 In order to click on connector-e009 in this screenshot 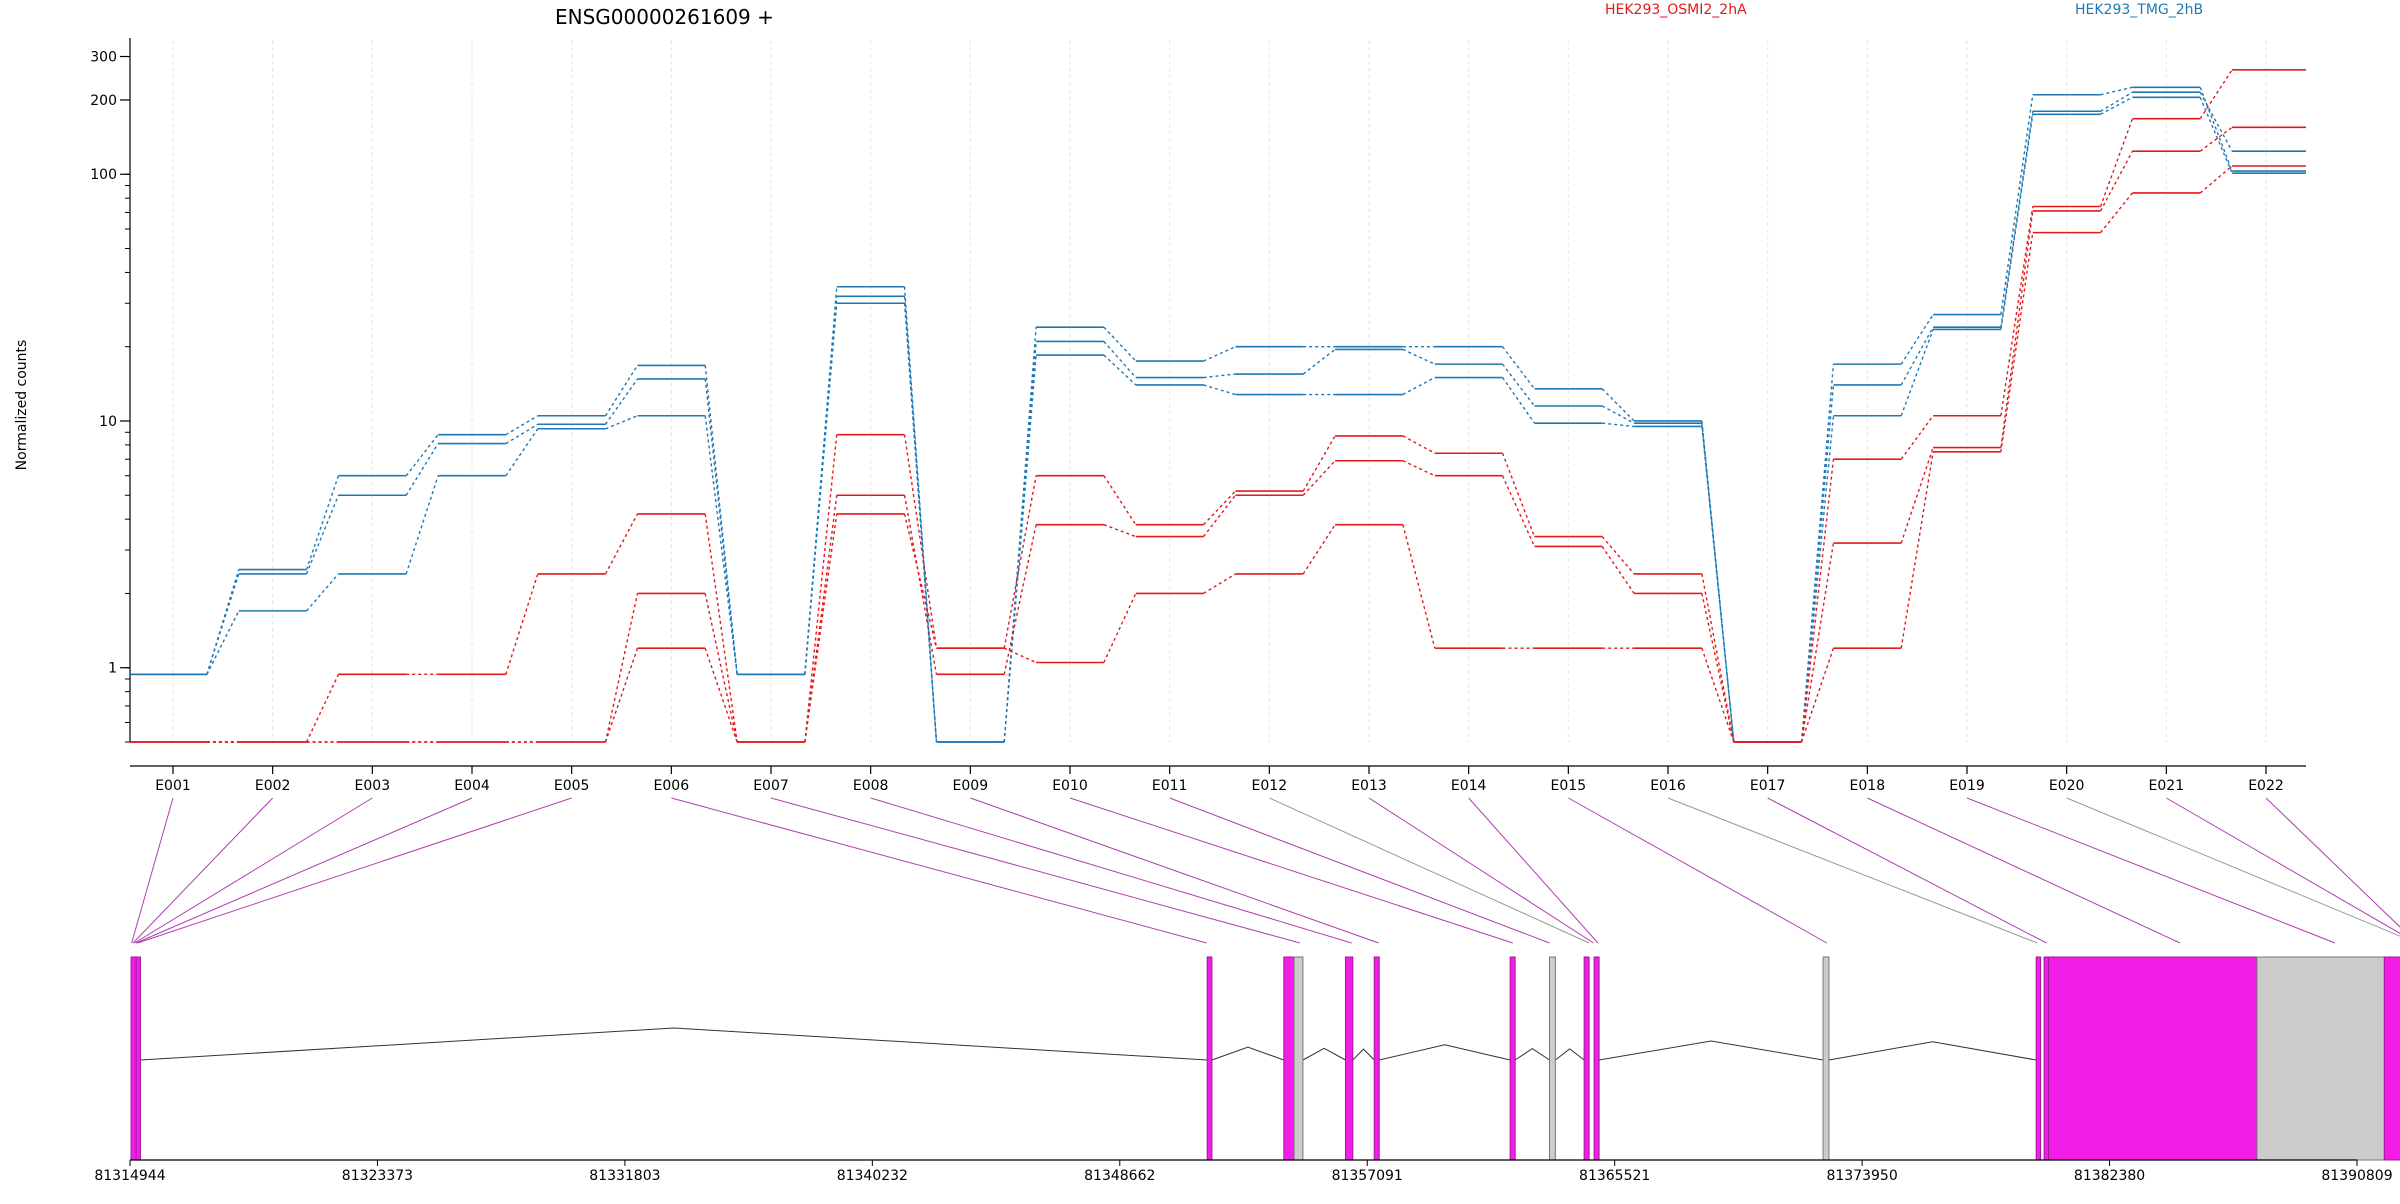, I will do `click(1174, 870)`.